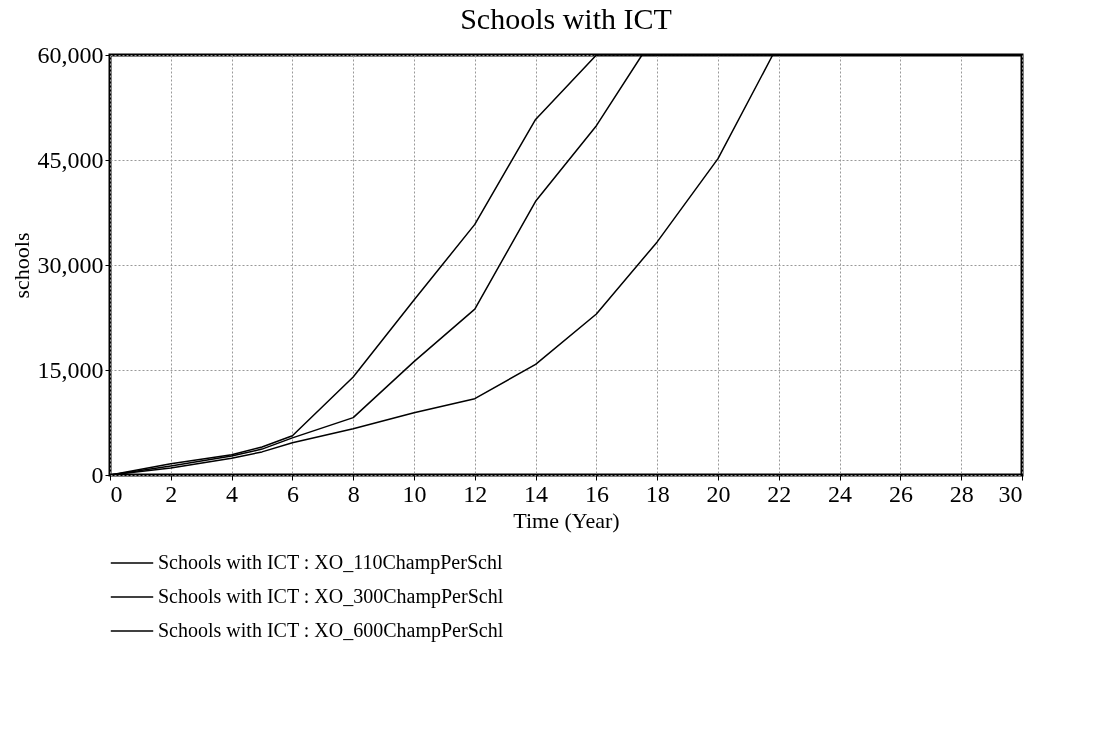 The image size is (1099, 736). What do you see at coordinates (331, 596) in the screenshot?
I see `legend-label: Schools with ICT : XO_300ChampPerSchl` at bounding box center [331, 596].